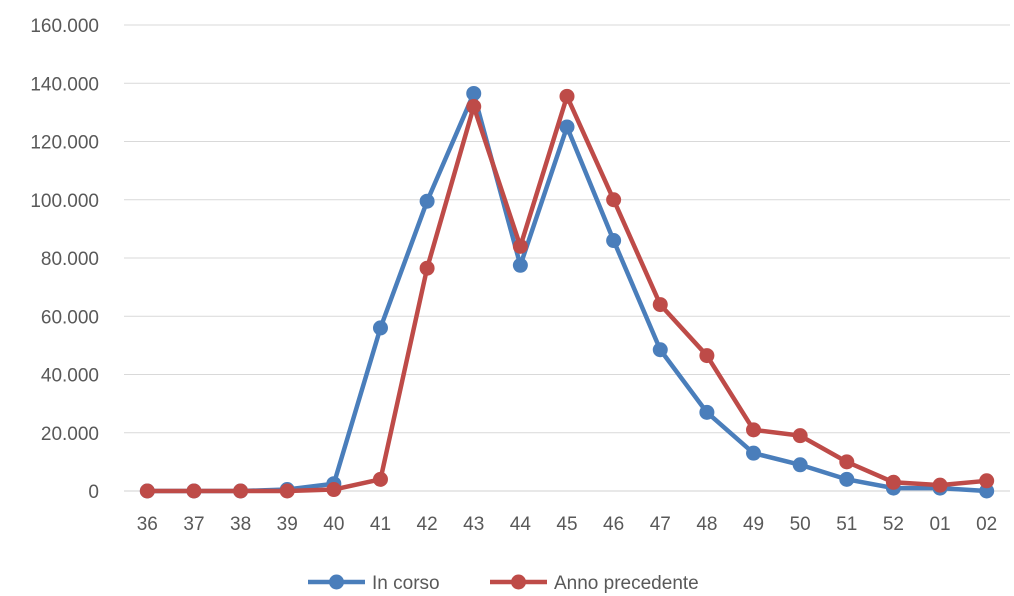 The height and width of the screenshot is (596, 1014). I want to click on x-tick-label: 39, so click(287, 524).